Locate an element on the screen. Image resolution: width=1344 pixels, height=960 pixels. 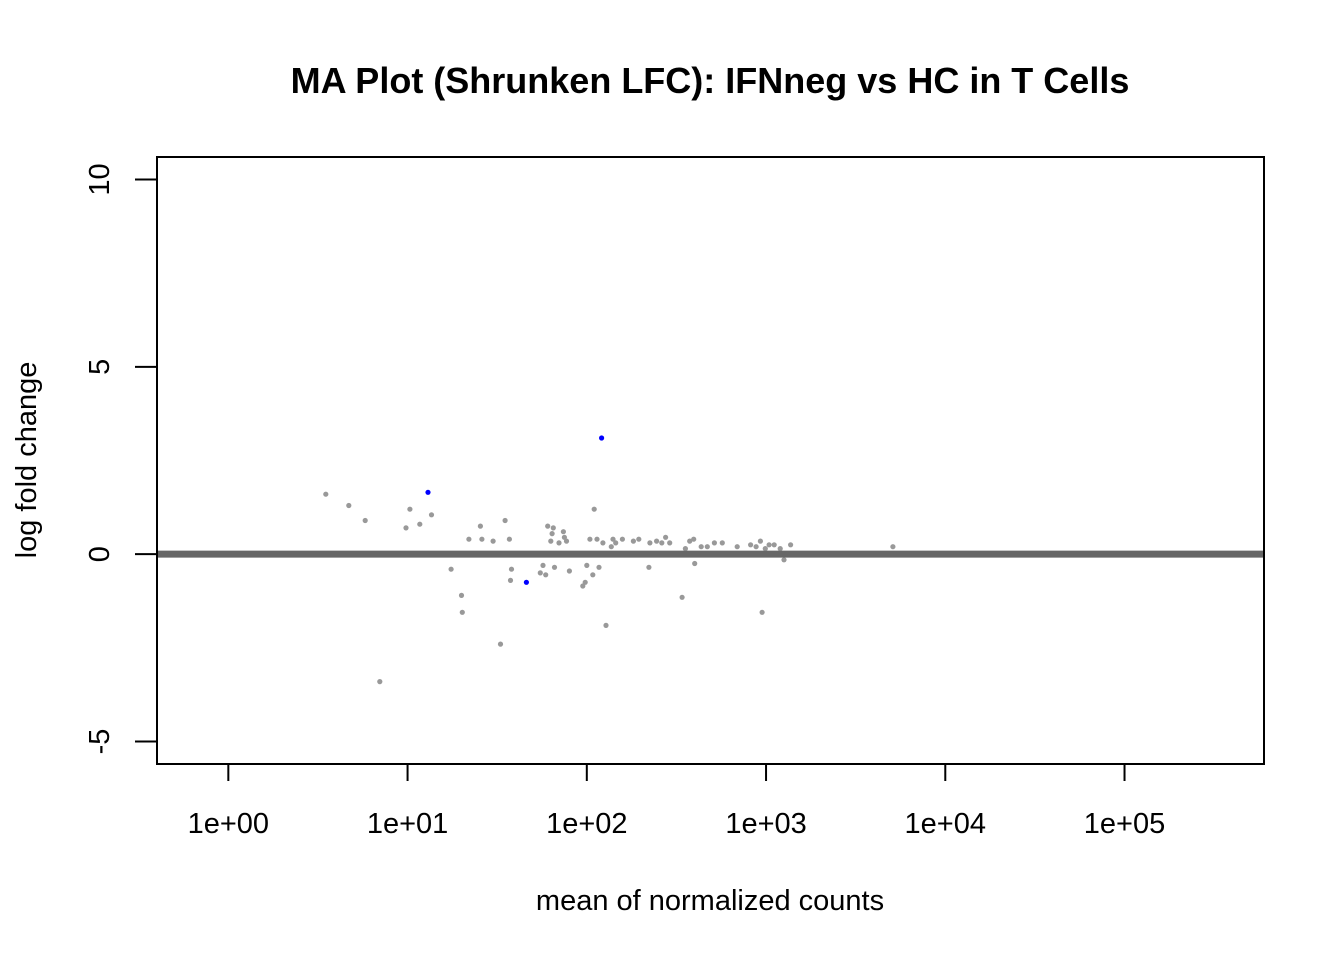
data-points is located at coordinates (609, 560).